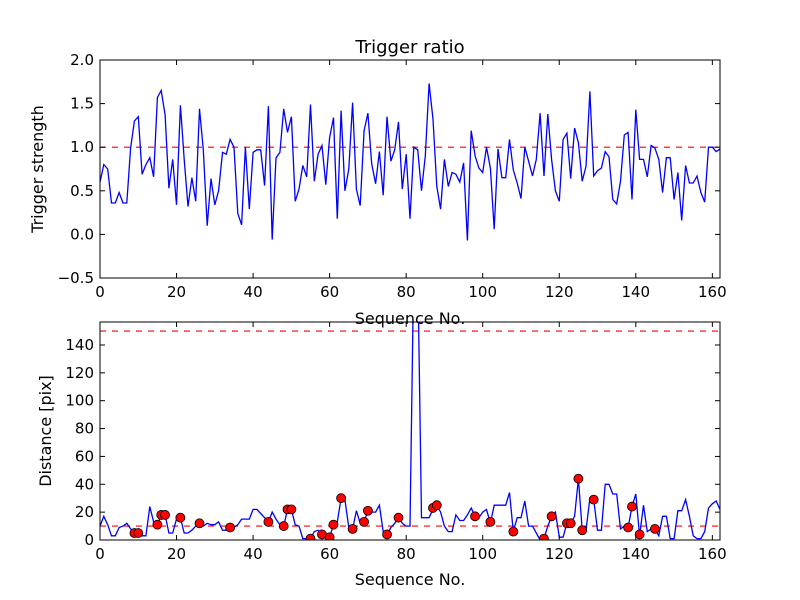 This screenshot has width=800, height=600. I want to click on y-tick-label: −0.5, so click(76, 278).